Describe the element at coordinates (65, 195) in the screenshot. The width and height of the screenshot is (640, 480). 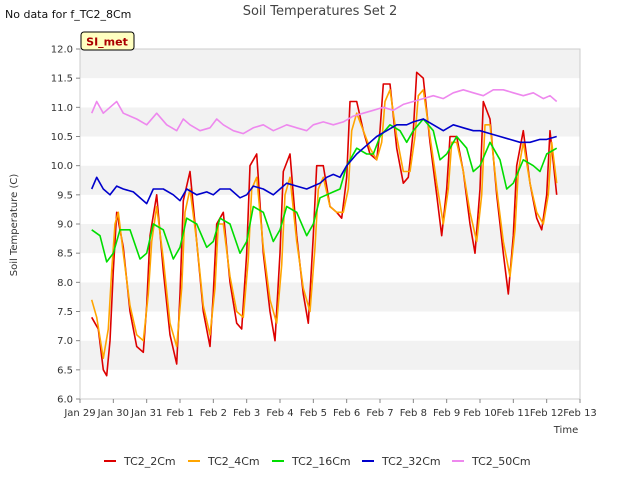
I see `y-tick-label: 9.5` at that location.